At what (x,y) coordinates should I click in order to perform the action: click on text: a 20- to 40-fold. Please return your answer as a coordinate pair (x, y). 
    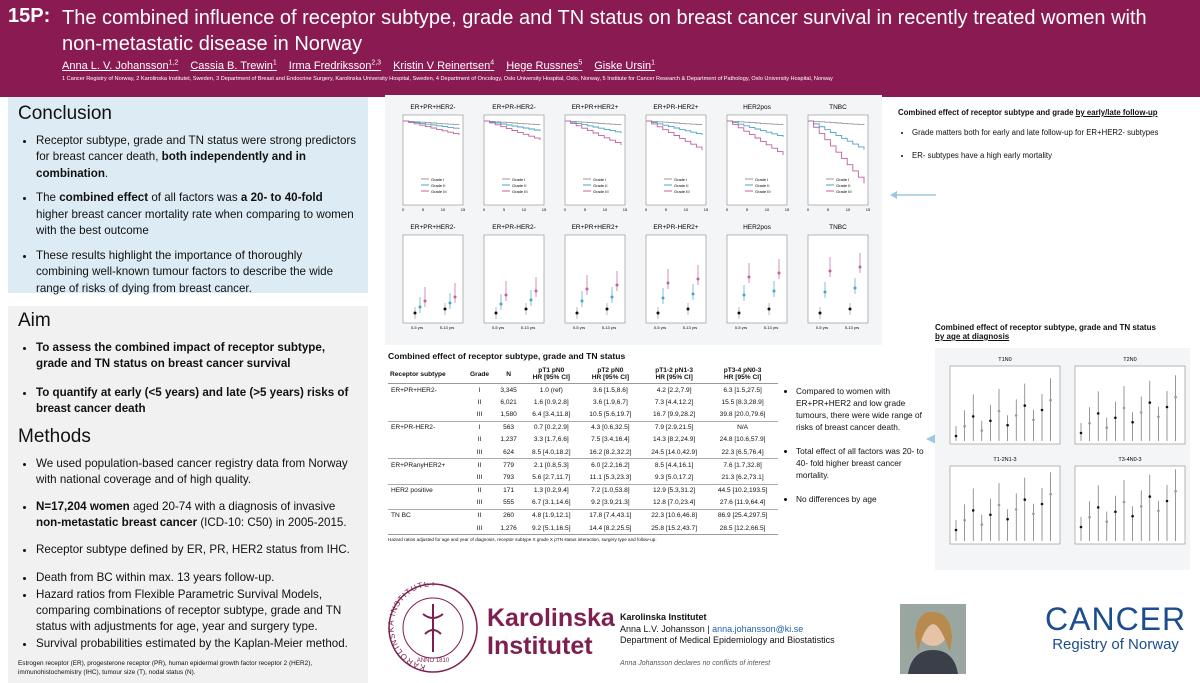
    Looking at the image, I should click on (281, 198).